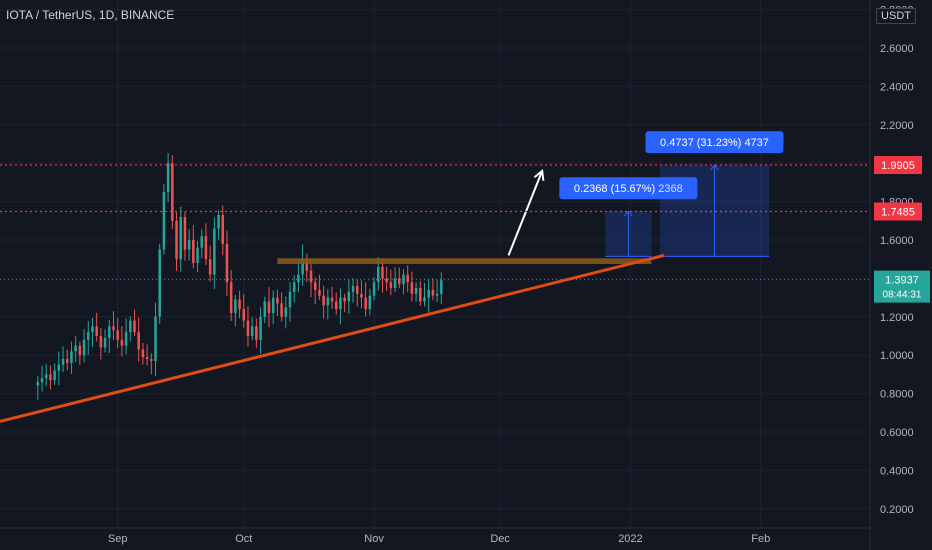 Image resolution: width=932 pixels, height=550 pixels. What do you see at coordinates (902, 295) in the screenshot?
I see `bar-countdown-label: 08:44:31` at bounding box center [902, 295].